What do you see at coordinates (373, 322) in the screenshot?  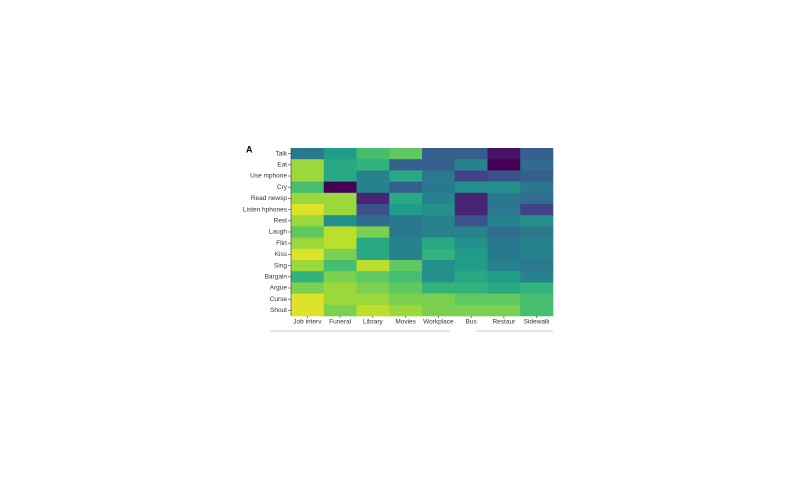 I see `x-tick-label: Library` at bounding box center [373, 322].